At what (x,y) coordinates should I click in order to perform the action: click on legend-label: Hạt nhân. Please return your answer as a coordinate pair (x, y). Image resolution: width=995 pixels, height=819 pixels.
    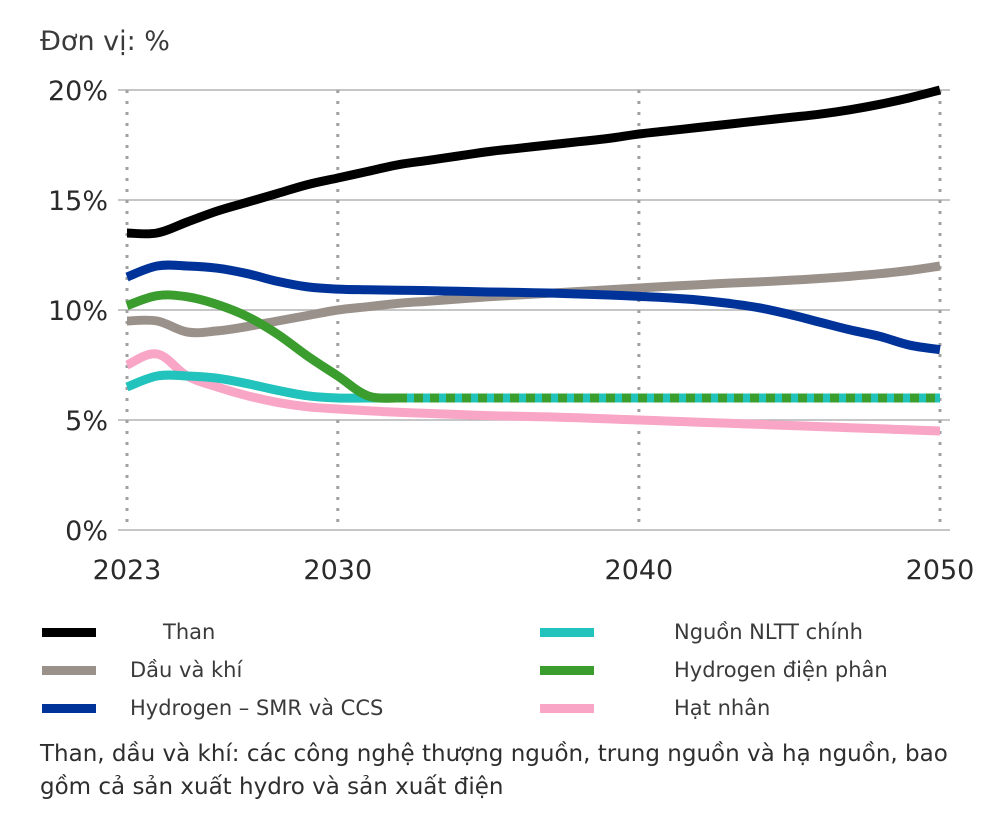
    Looking at the image, I should click on (722, 708).